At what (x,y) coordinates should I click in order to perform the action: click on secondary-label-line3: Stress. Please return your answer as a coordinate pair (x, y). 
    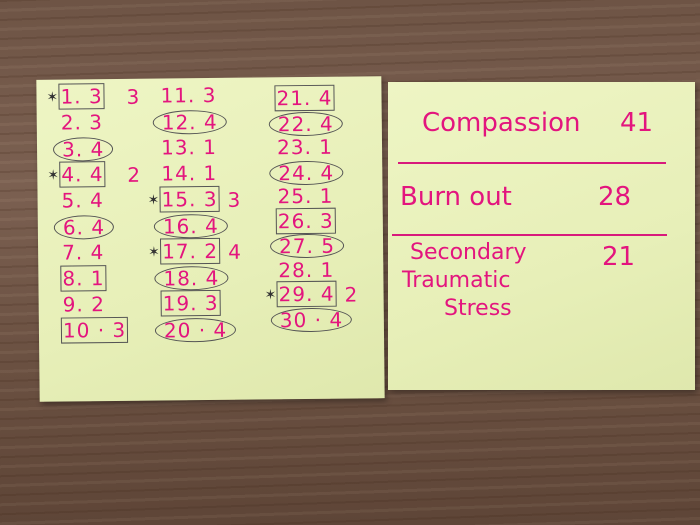
    Looking at the image, I should click on (478, 308).